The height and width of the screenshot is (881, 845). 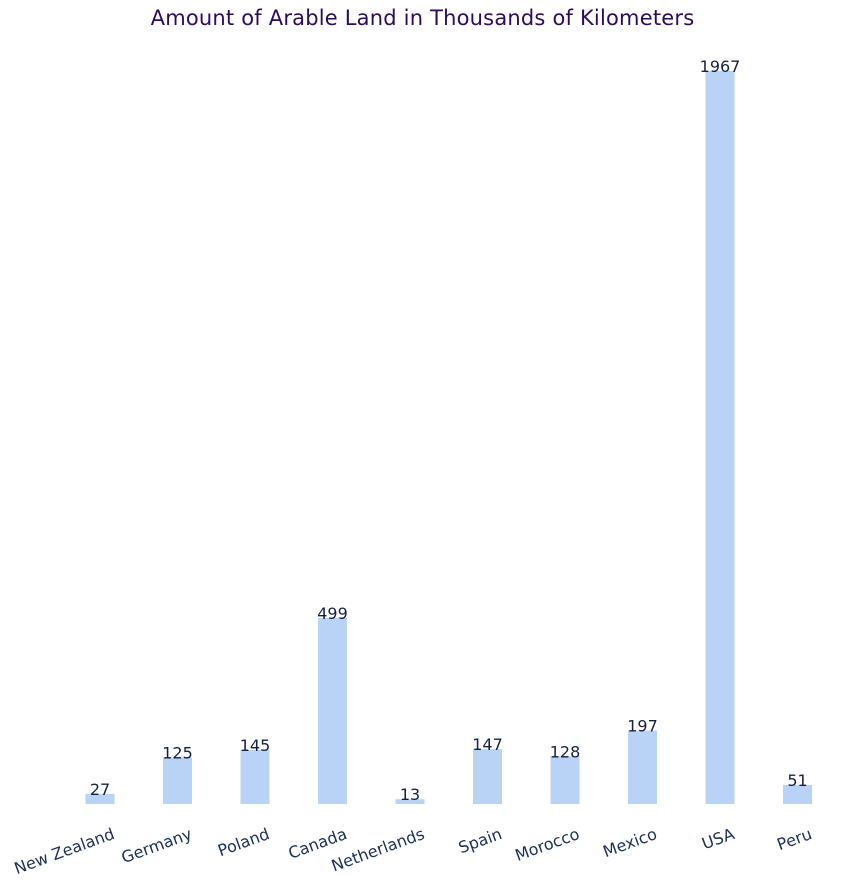 I want to click on bar-spain, so click(x=487, y=776).